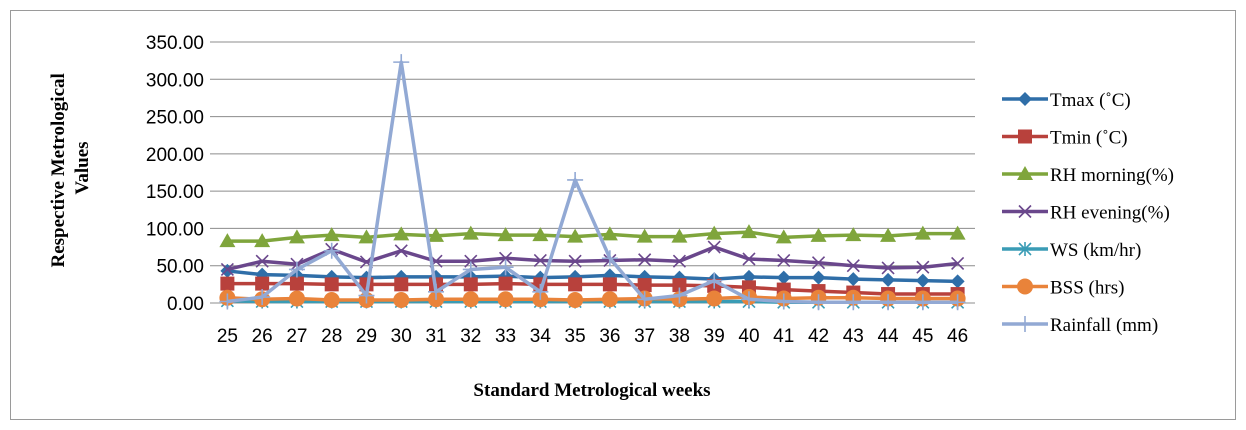 This screenshot has height=430, width=1246. Describe the element at coordinates (175, 118) in the screenshot. I see `y-tick-label: 250.00` at that location.